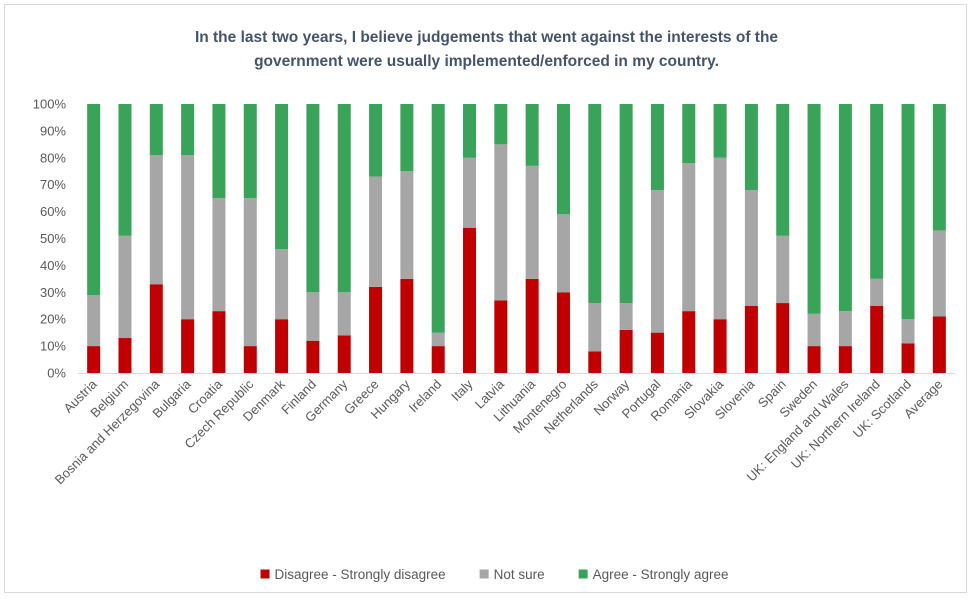  Describe the element at coordinates (53, 130) in the screenshot. I see `y-tick-label: 90%` at that location.